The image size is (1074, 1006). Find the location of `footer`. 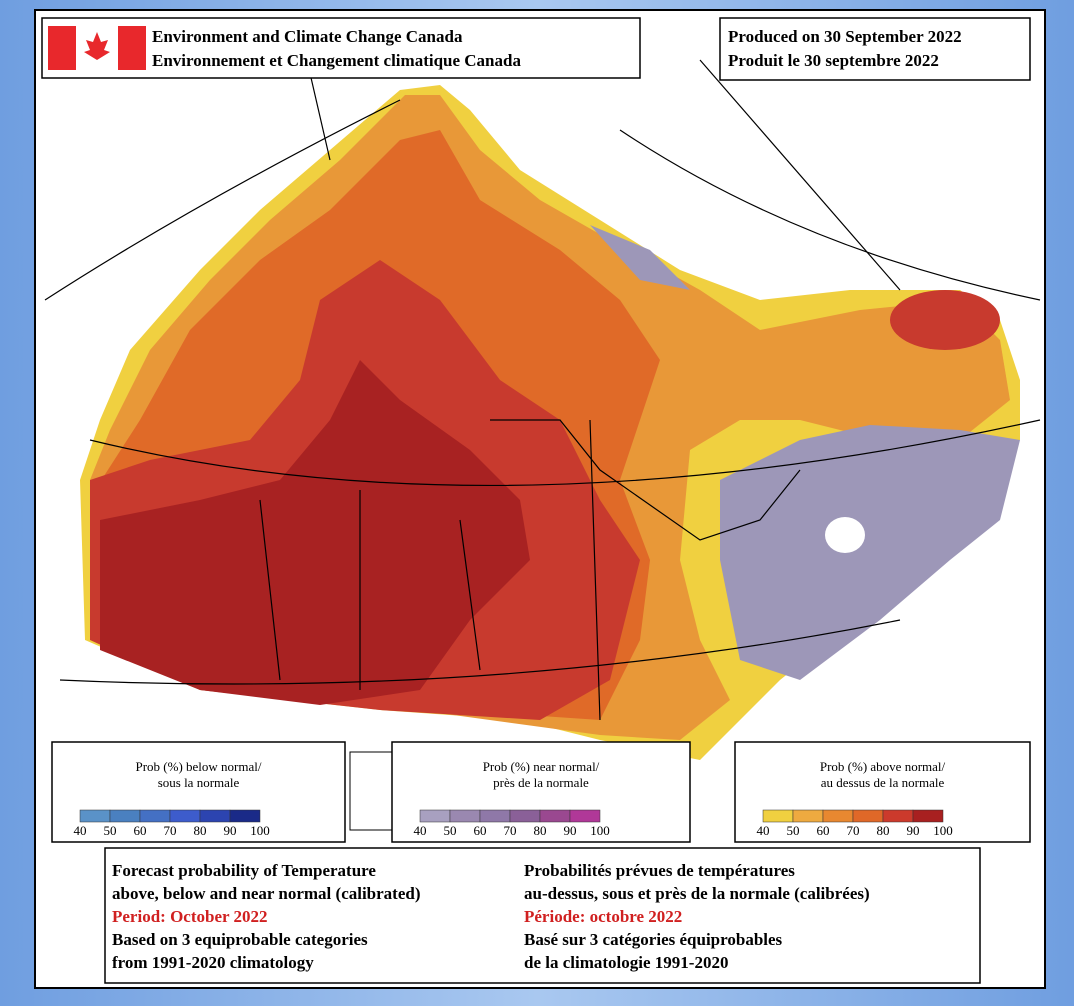

footer is located at coordinates (542, 915).